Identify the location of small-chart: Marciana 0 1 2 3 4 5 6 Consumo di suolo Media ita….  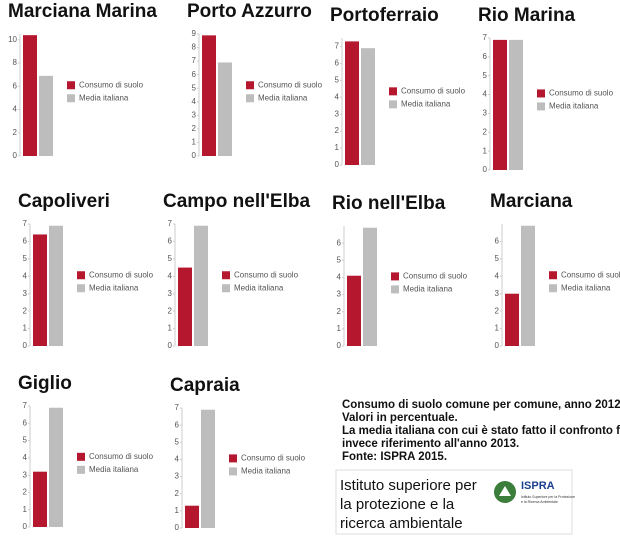
(555, 270).